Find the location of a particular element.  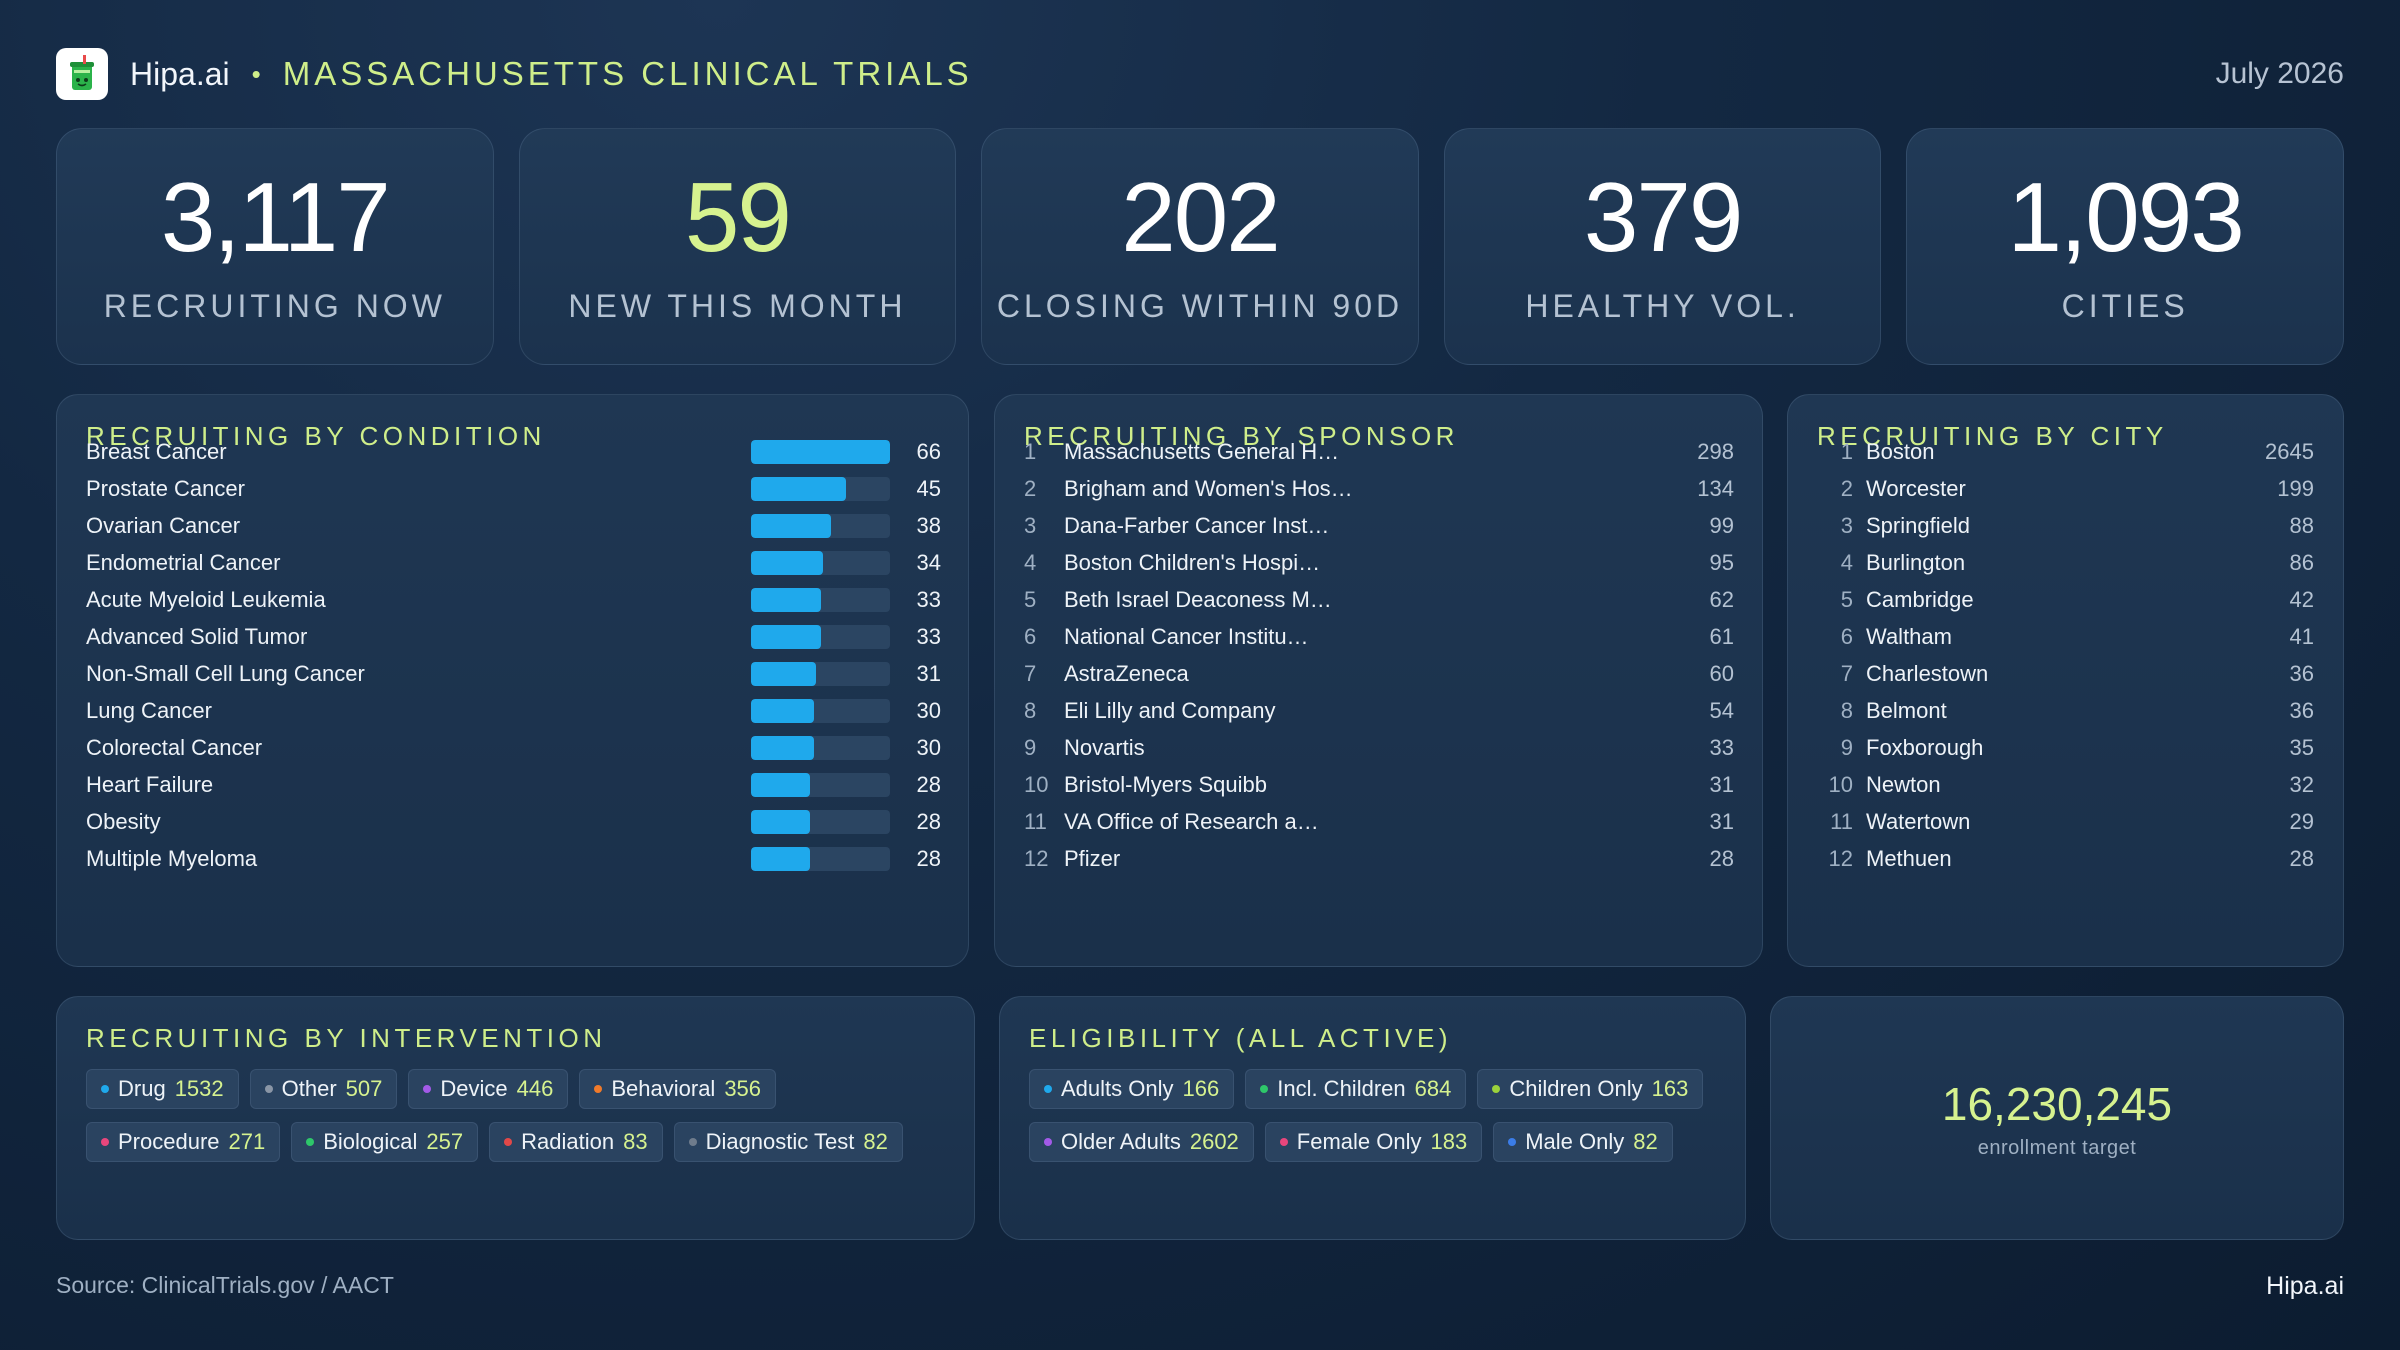

kpi-card-closing: 202 CLOSING WITHIN 90D is located at coordinates (1200, 246).